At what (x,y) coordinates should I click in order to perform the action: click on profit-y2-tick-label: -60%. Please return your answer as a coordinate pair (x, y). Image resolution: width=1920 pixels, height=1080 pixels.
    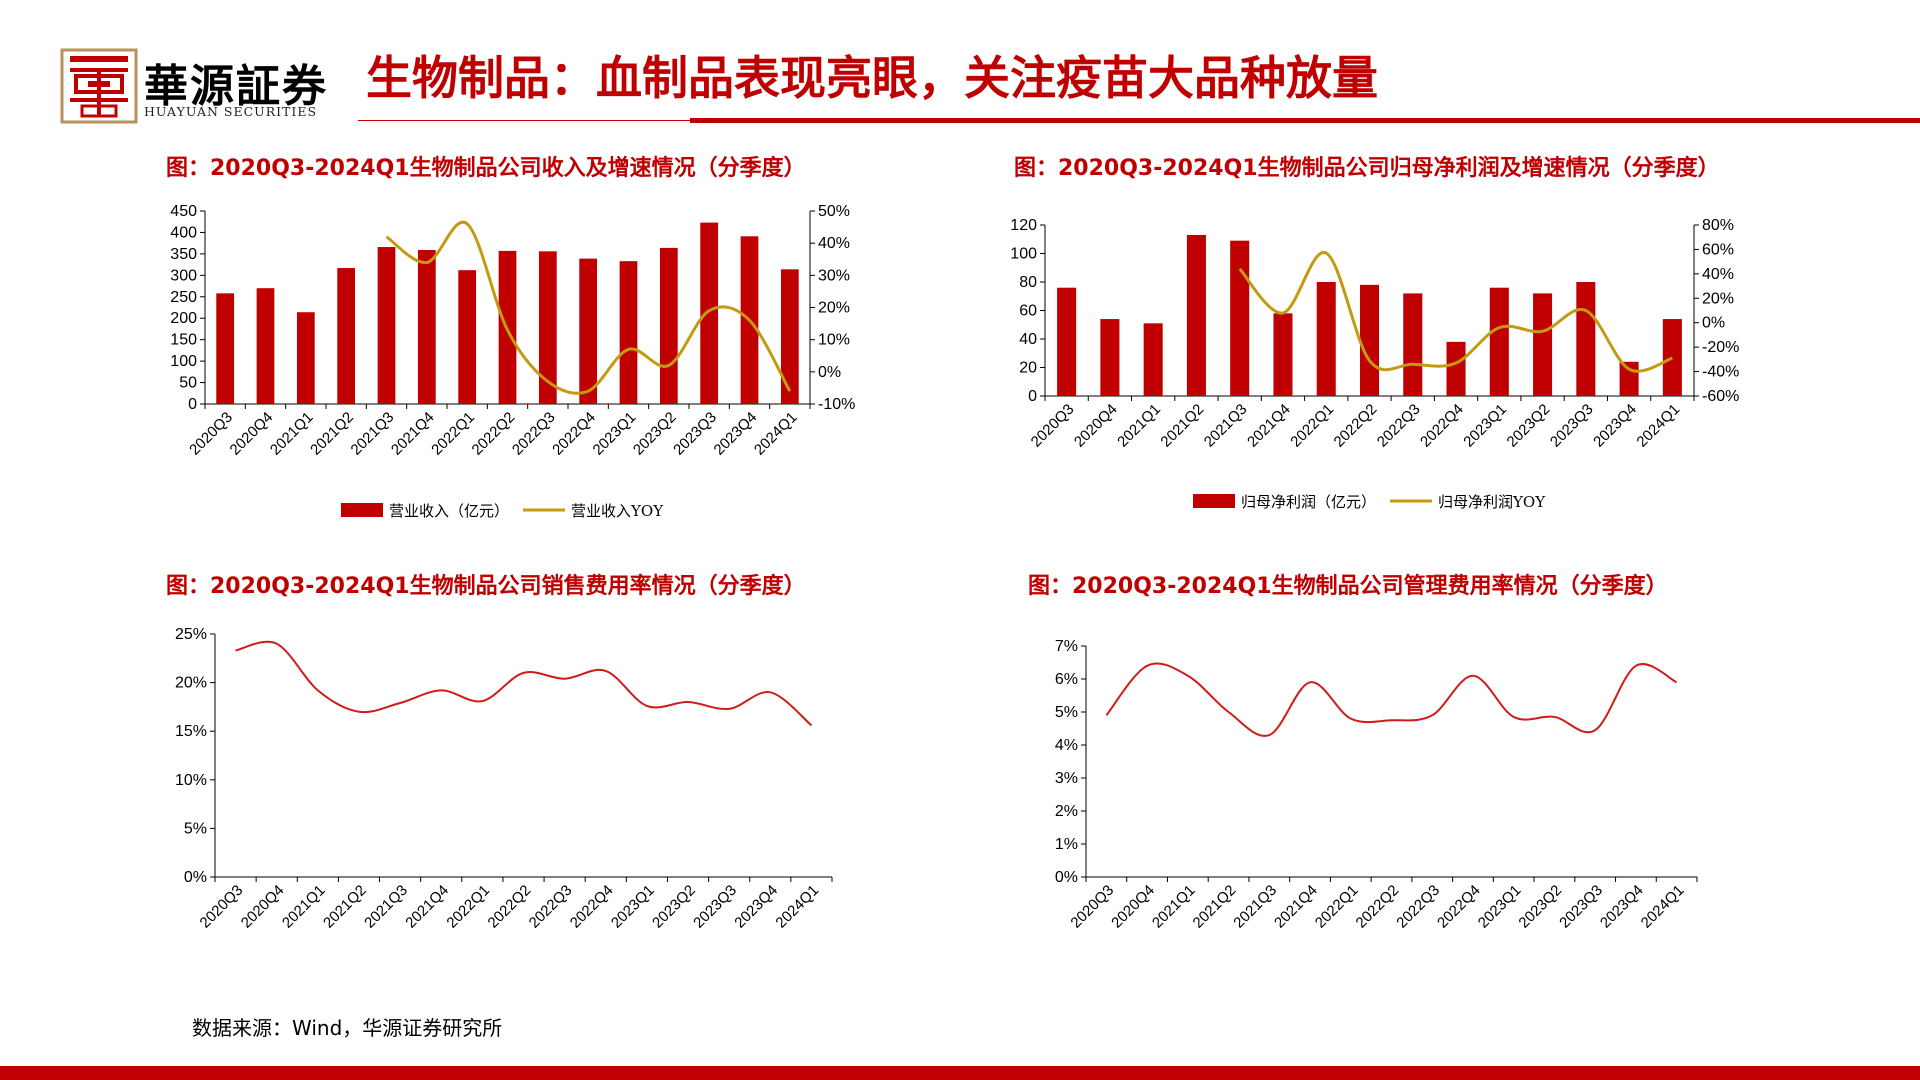
    Looking at the image, I should click on (1720, 396).